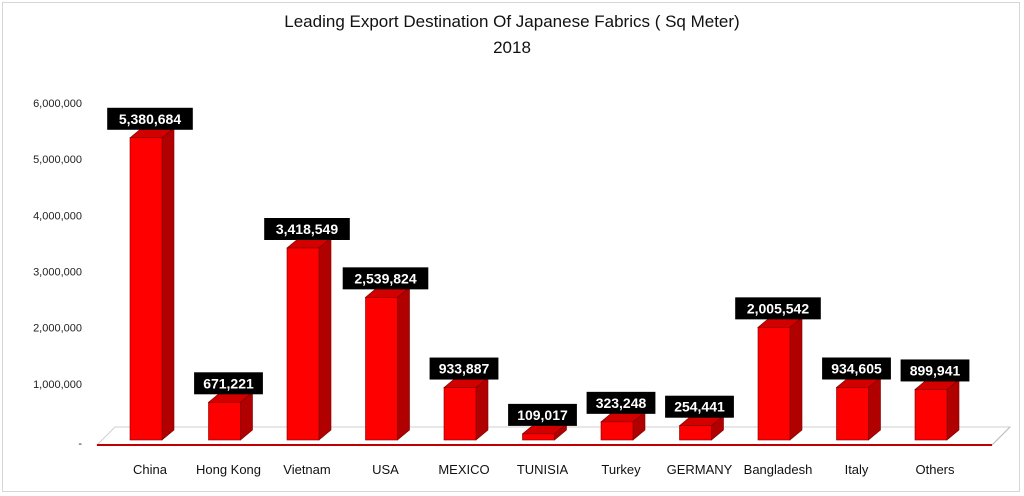 This screenshot has width=1024, height=496. Describe the element at coordinates (512, 47) in the screenshot. I see `chart-subtitle: 2018` at that location.